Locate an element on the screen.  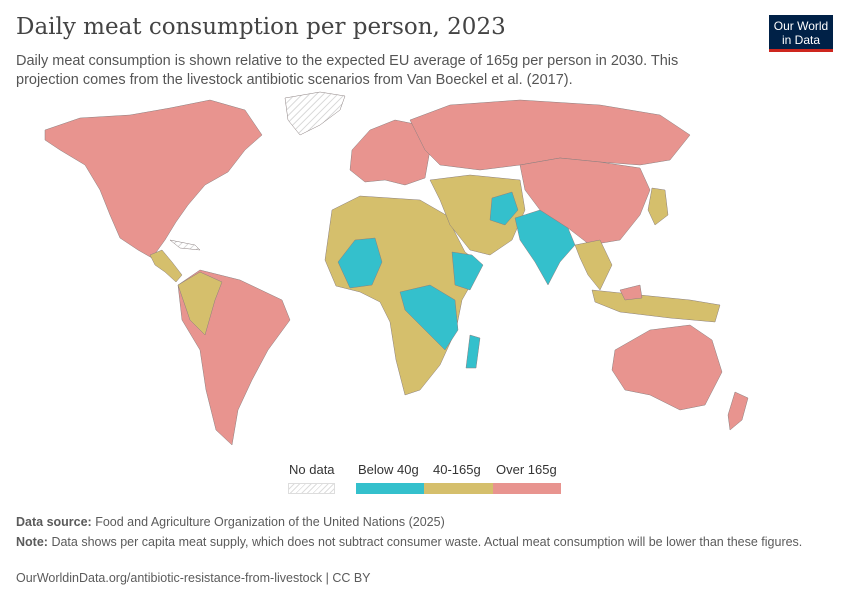
owid-logo: Our World in Data is located at coordinates (801, 33).